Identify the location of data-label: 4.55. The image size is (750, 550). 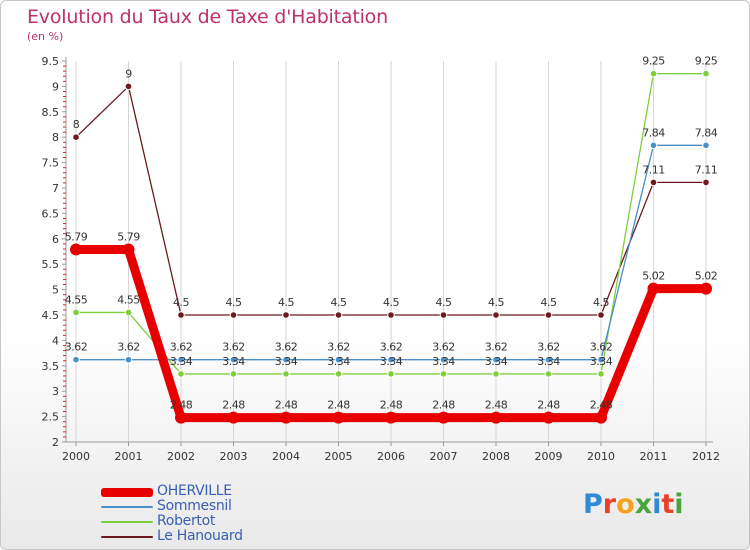
(76, 299).